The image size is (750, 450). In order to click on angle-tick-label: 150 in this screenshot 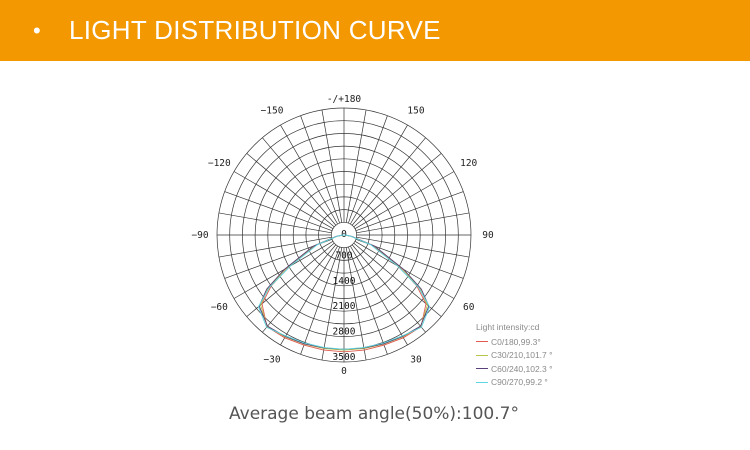, I will do `click(415, 110)`.